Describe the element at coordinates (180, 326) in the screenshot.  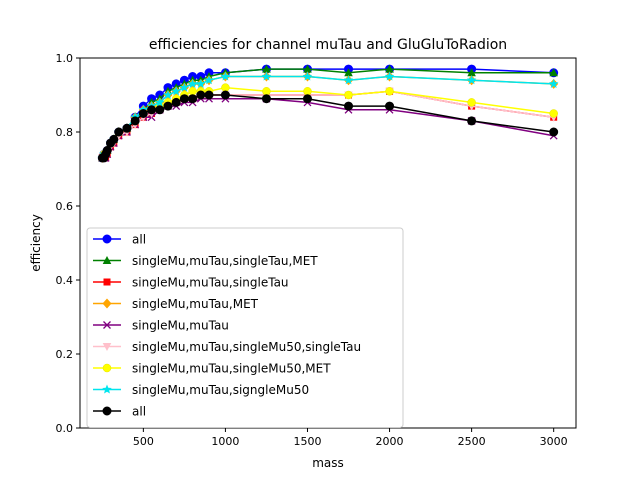
I see `legend-label: singleMu,muTau` at that location.